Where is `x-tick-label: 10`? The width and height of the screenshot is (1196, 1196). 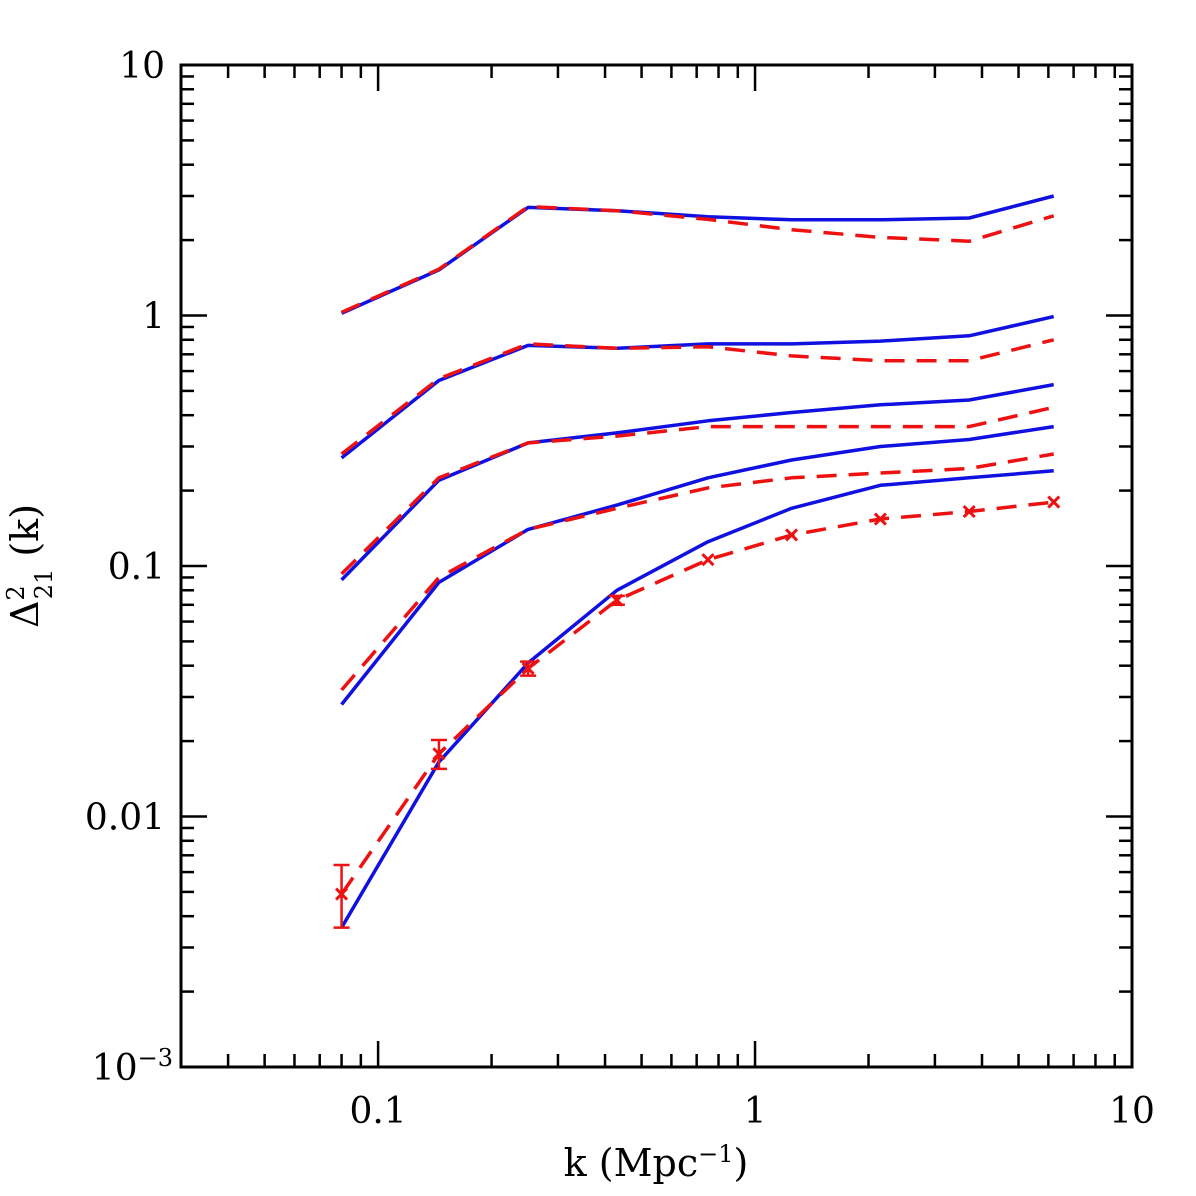
x-tick-label: 10 is located at coordinates (1132, 1111).